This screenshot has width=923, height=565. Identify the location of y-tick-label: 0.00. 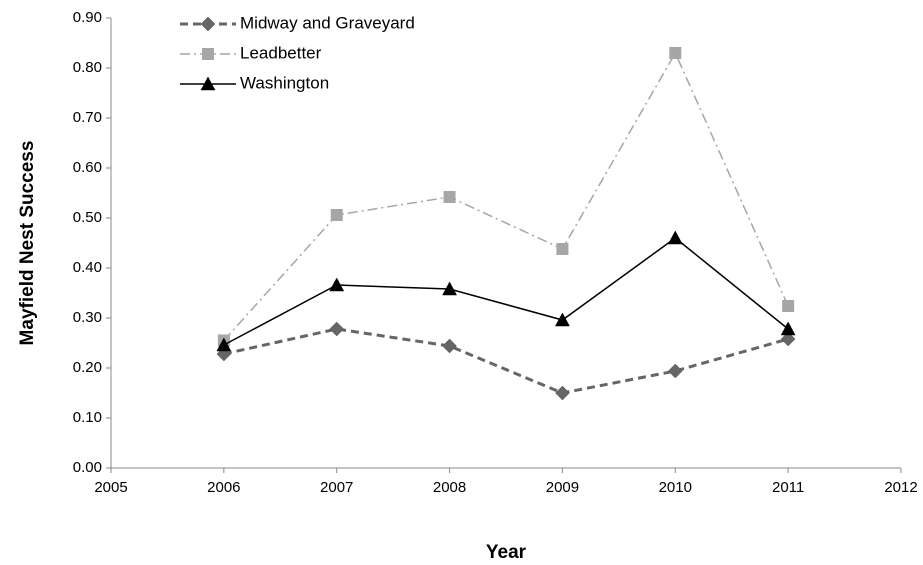
(87, 467).